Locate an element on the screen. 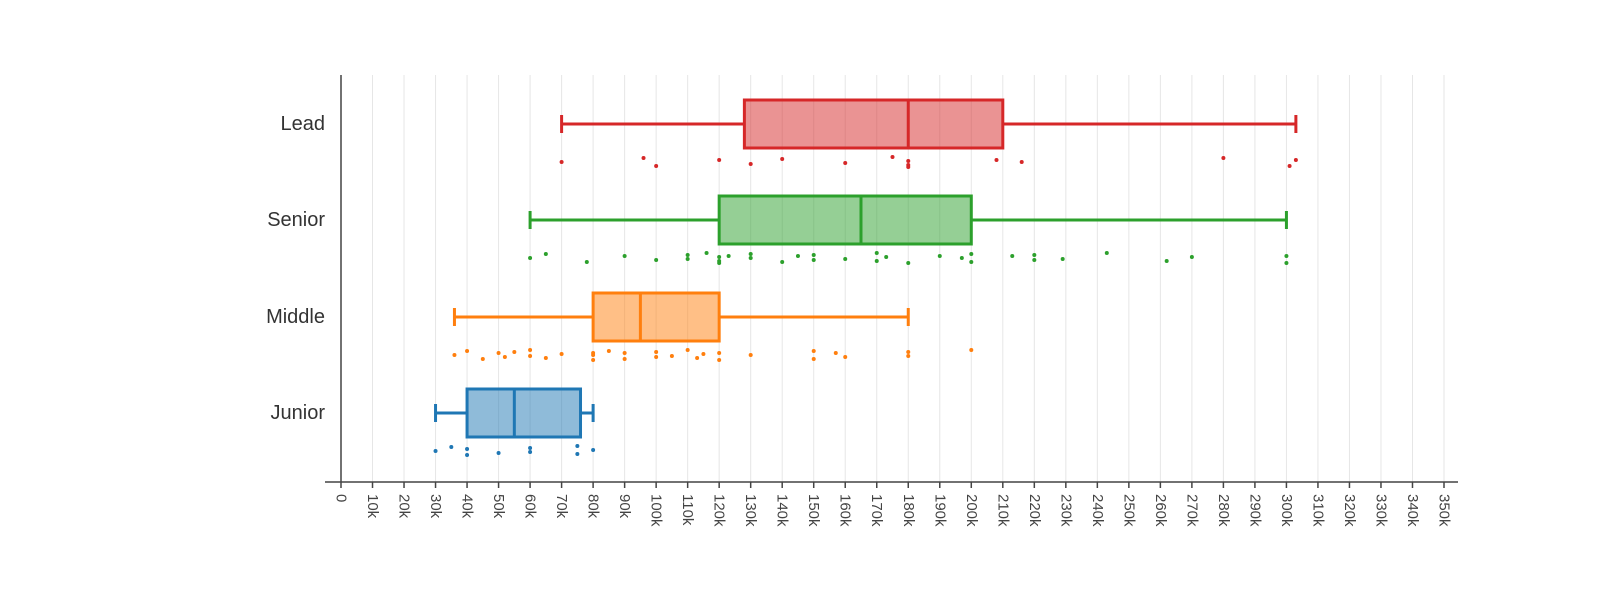 The image size is (1600, 605). x-tick-label: 240k is located at coordinates (1097, 510).